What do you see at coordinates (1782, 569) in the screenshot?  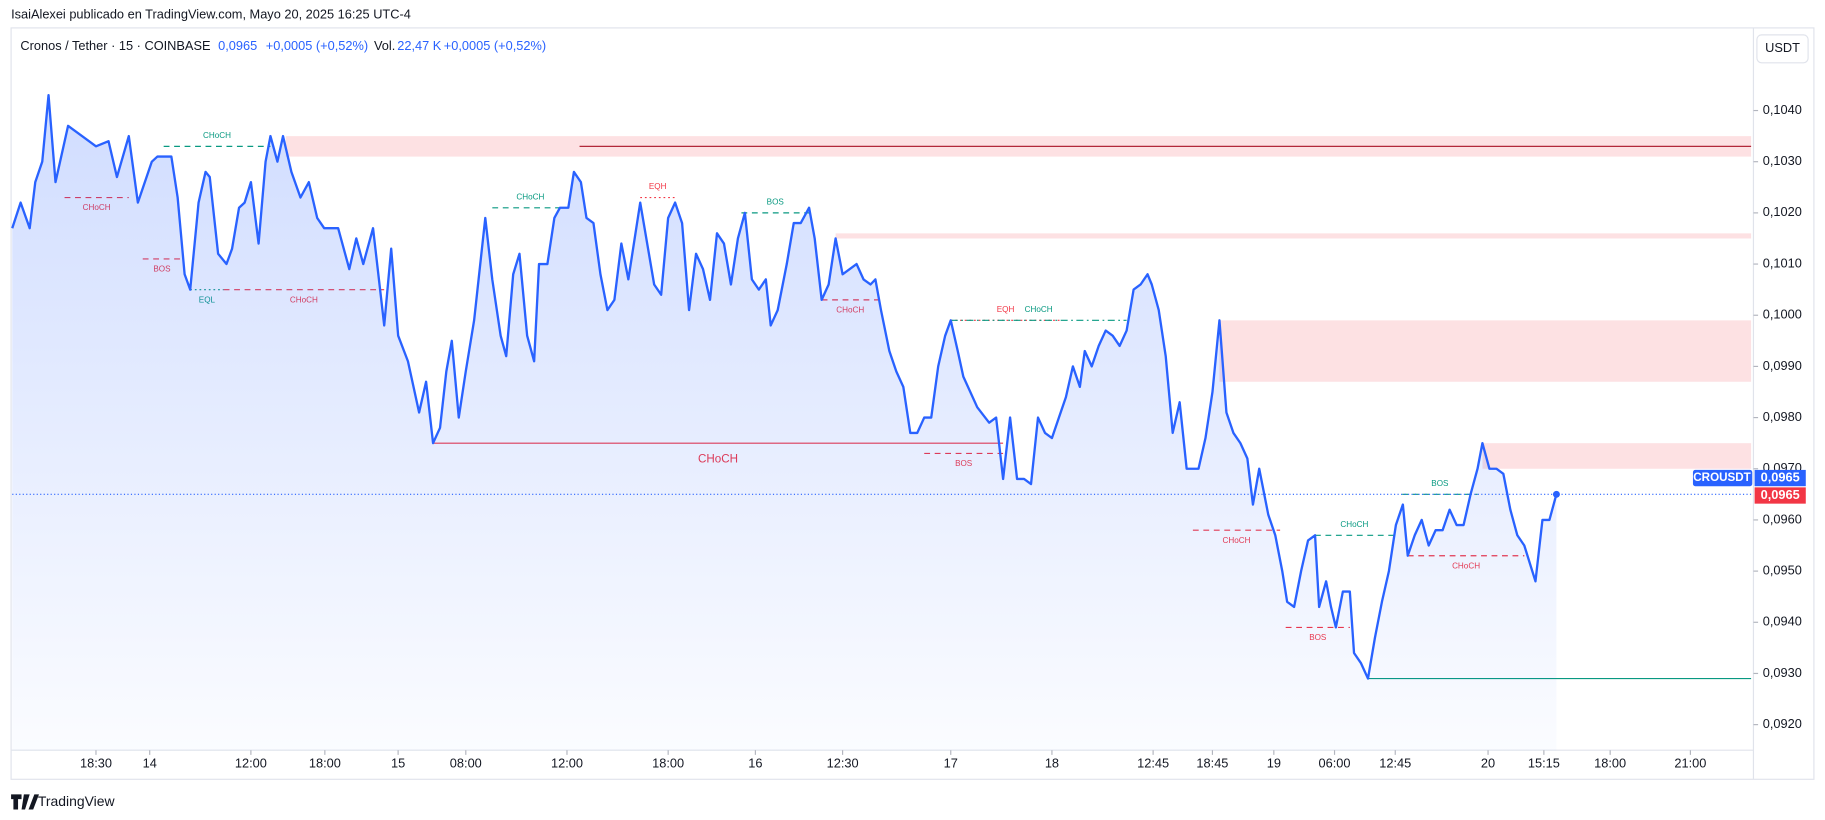 I see `y-tick-label: 0,0950` at bounding box center [1782, 569].